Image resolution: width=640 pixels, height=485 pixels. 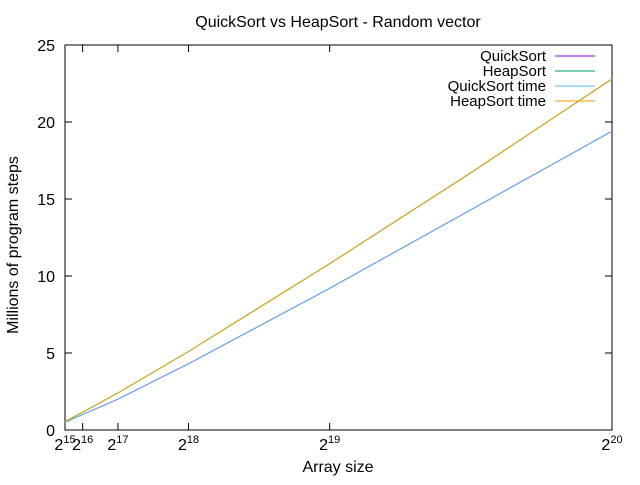 What do you see at coordinates (46, 277) in the screenshot?
I see `y-tick-label: 10` at bounding box center [46, 277].